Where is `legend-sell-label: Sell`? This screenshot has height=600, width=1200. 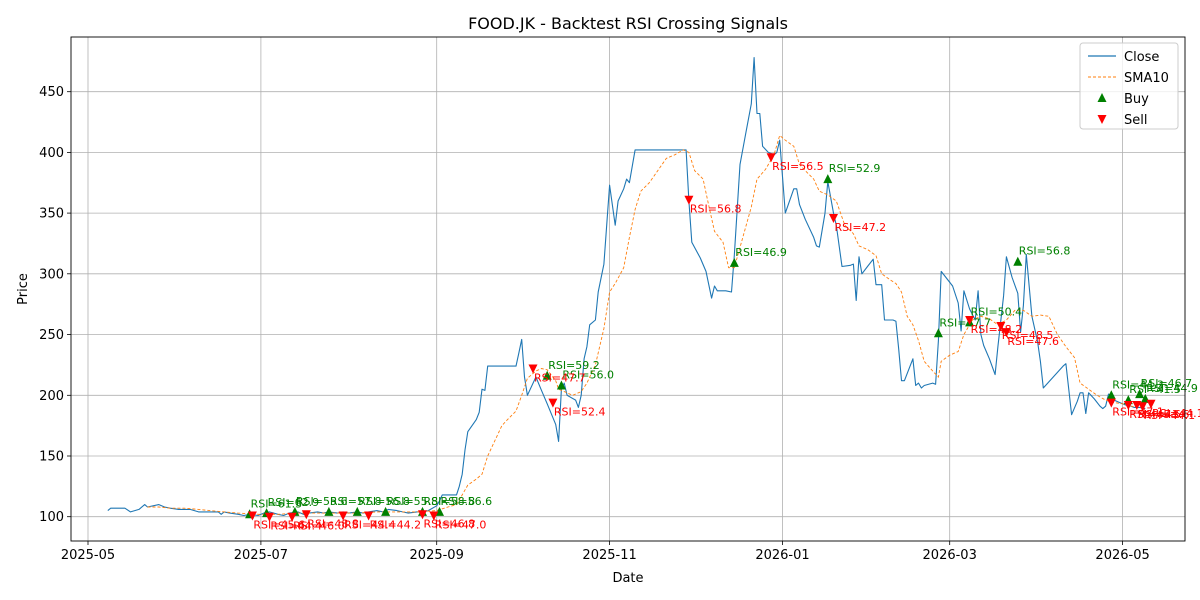
legend-sell-label: Sell is located at coordinates (1135, 120).